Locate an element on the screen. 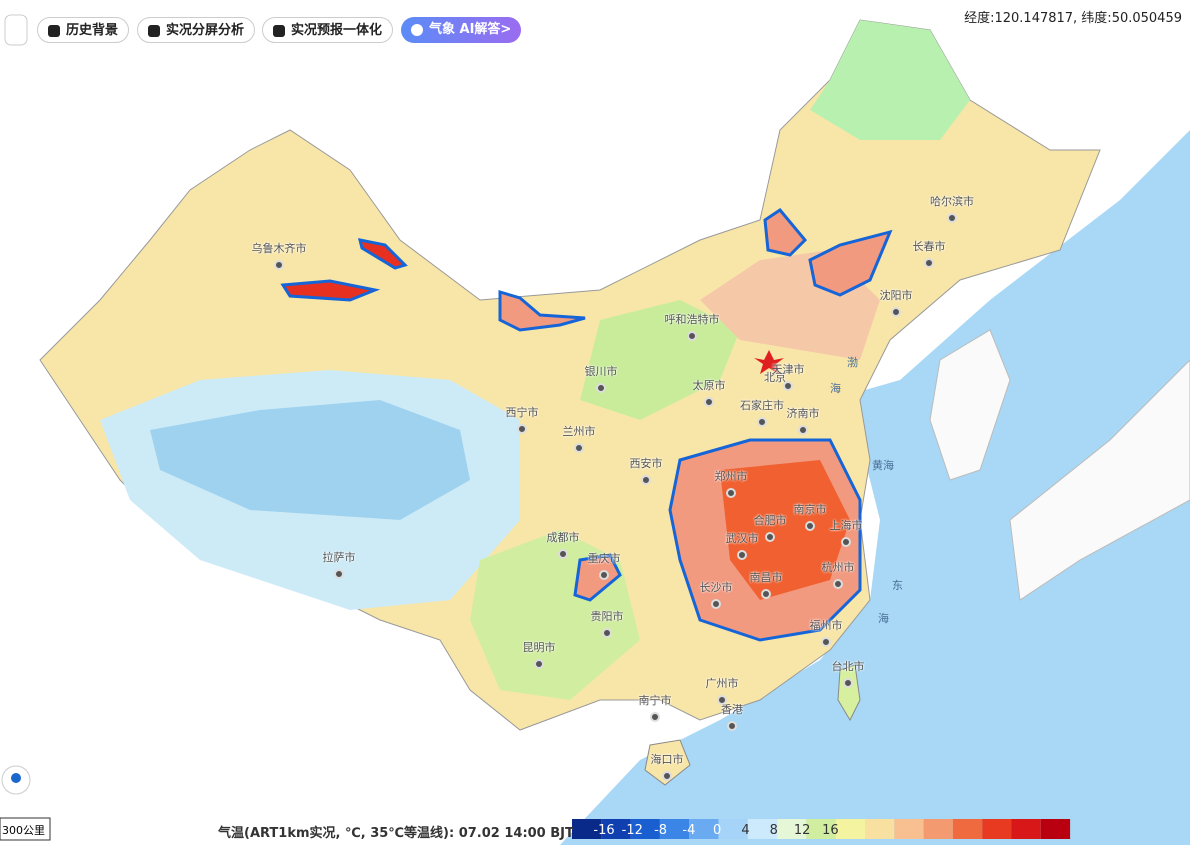 The height and width of the screenshot is (845, 1190). legend-tick: -12 is located at coordinates (632, 830).